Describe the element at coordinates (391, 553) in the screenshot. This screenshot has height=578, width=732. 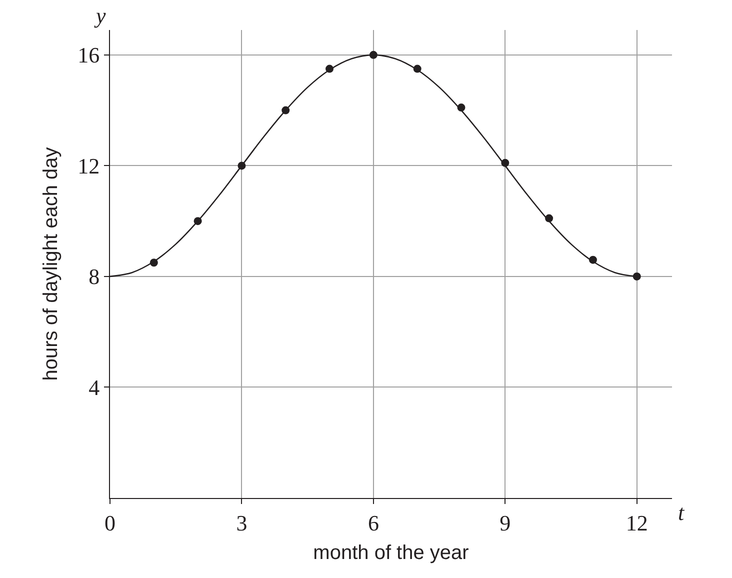
I see `x-axis-title: month of the year` at that location.